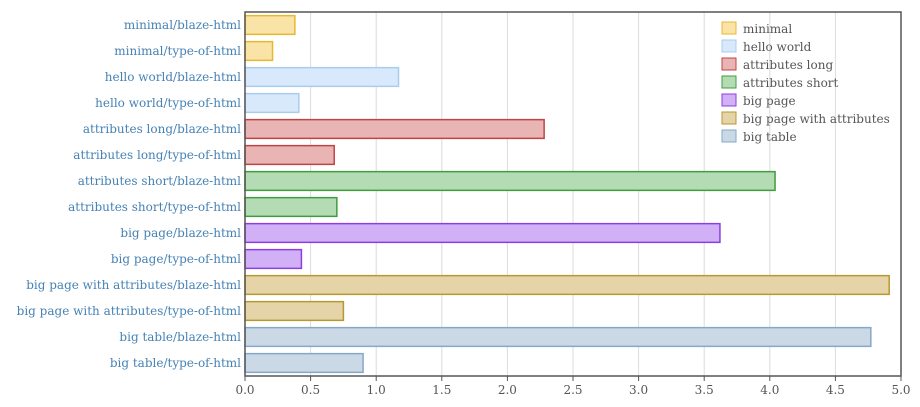  I want to click on legend-label: big table, so click(770, 137).